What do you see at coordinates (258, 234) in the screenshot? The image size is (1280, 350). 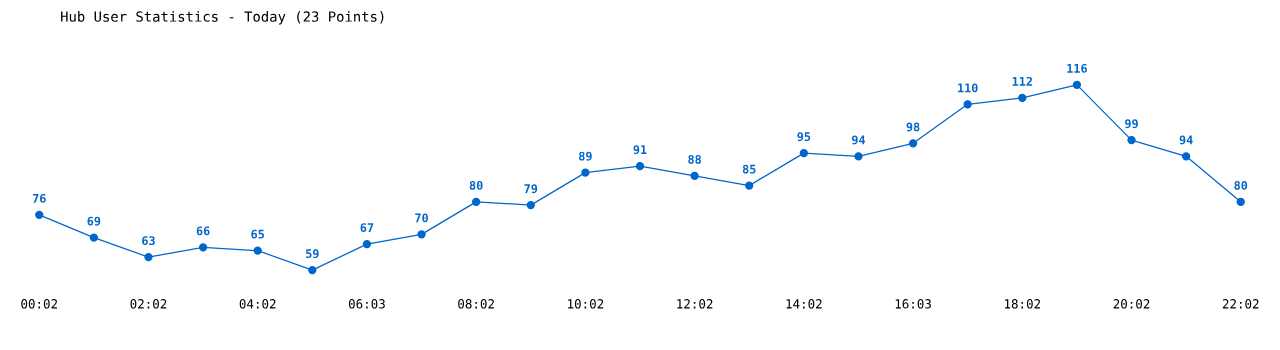 I see `data-label: 65` at bounding box center [258, 234].